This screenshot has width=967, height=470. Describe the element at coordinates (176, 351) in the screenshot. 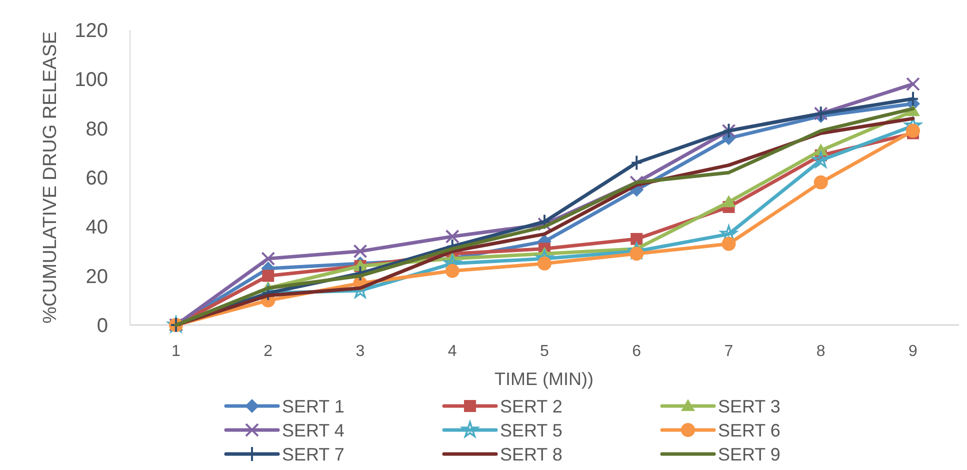

I see `x-tick-label: 1` at that location.